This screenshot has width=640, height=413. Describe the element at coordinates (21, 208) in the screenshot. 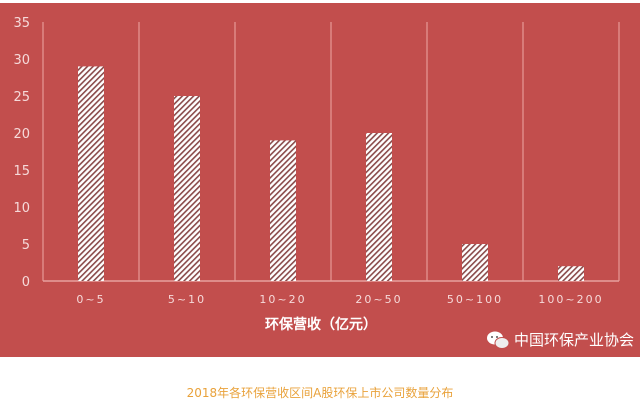

I see `y-tick-label: 10` at that location.